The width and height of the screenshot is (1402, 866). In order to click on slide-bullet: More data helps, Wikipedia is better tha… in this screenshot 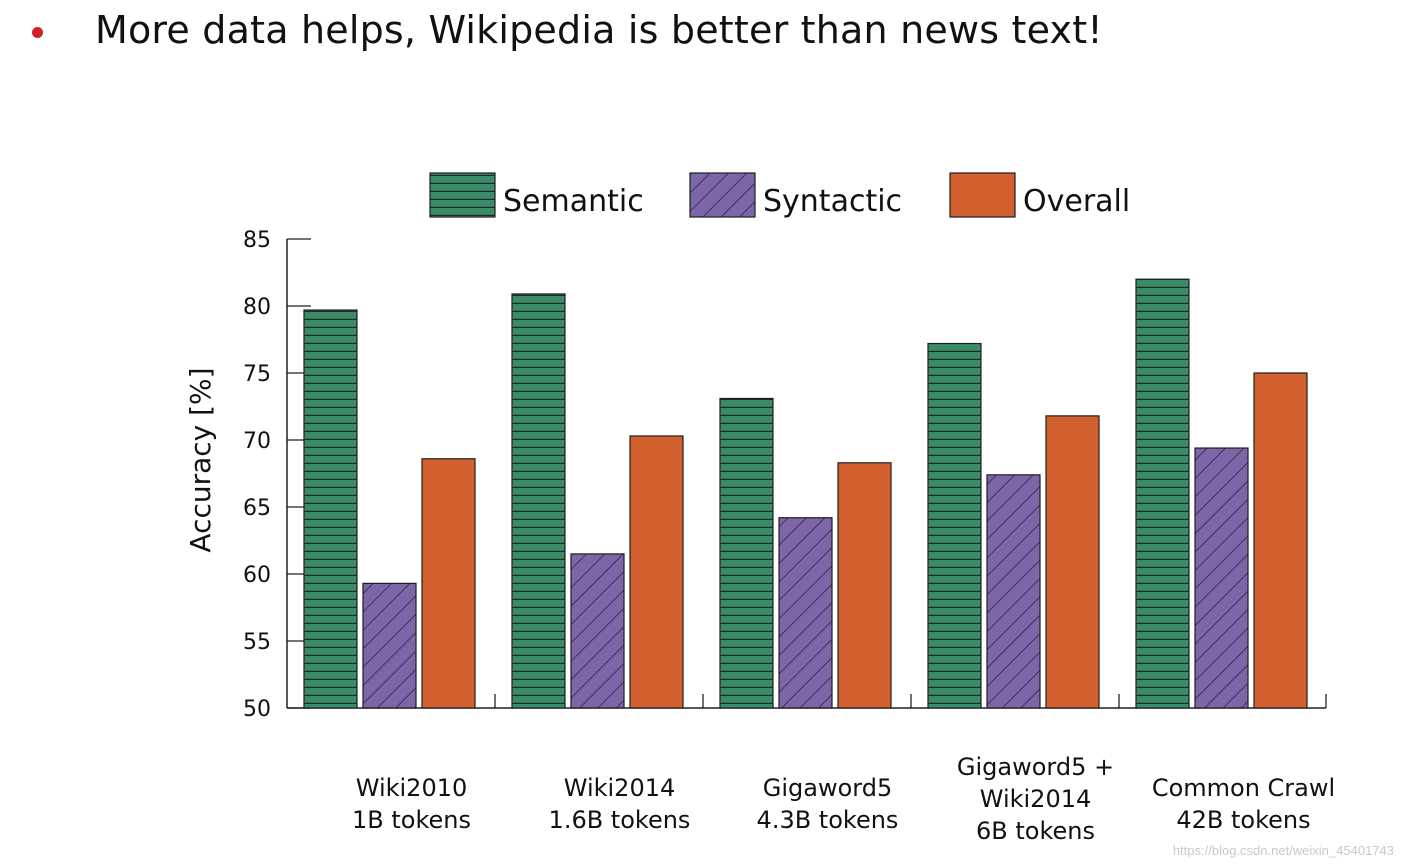, I will do `click(567, 30)`.